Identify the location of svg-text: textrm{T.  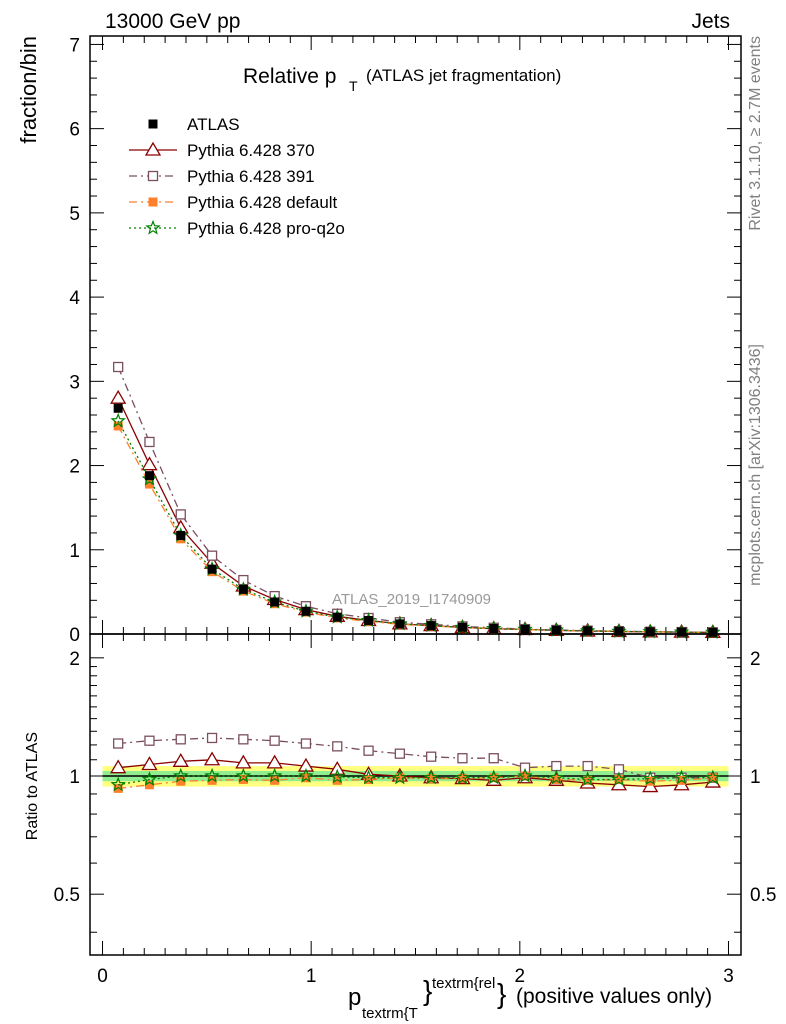
(390, 1013).